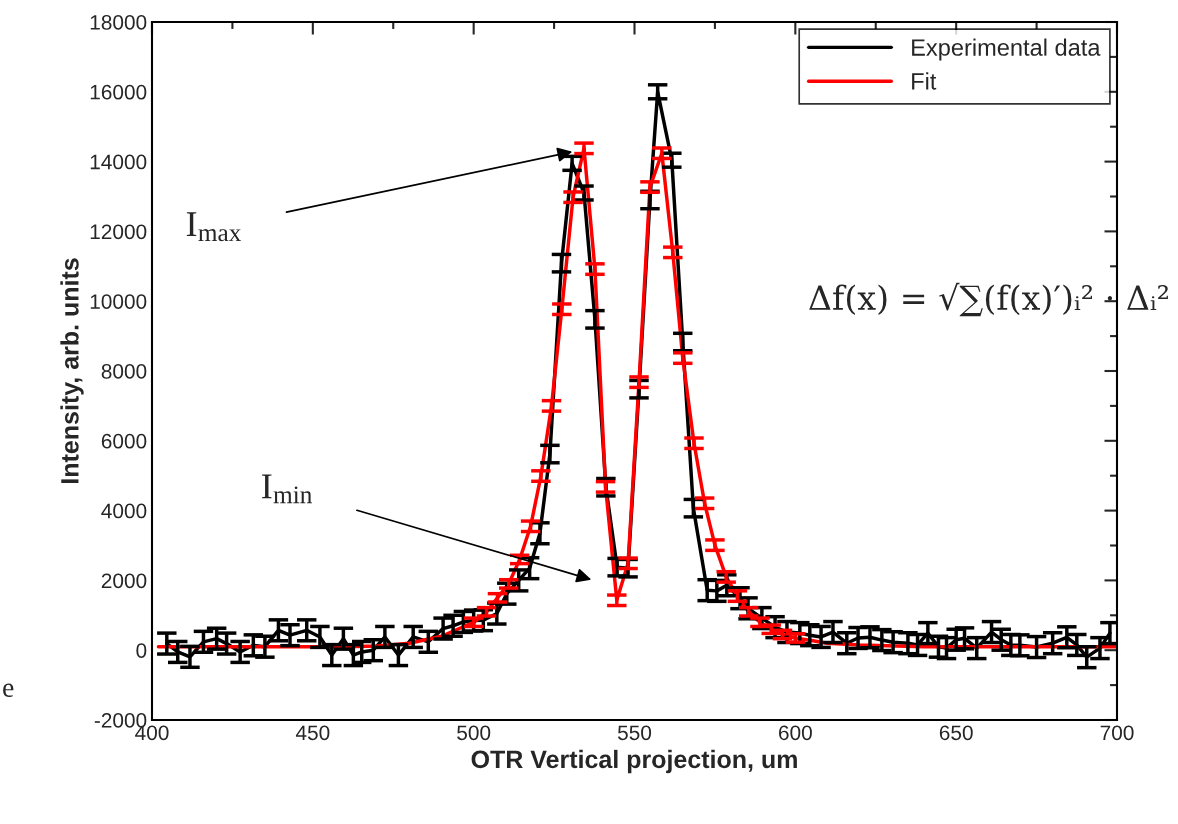 This screenshot has height=824, width=1178. Describe the element at coordinates (956, 733) in the screenshot. I see `x-tick-label: 650` at that location.